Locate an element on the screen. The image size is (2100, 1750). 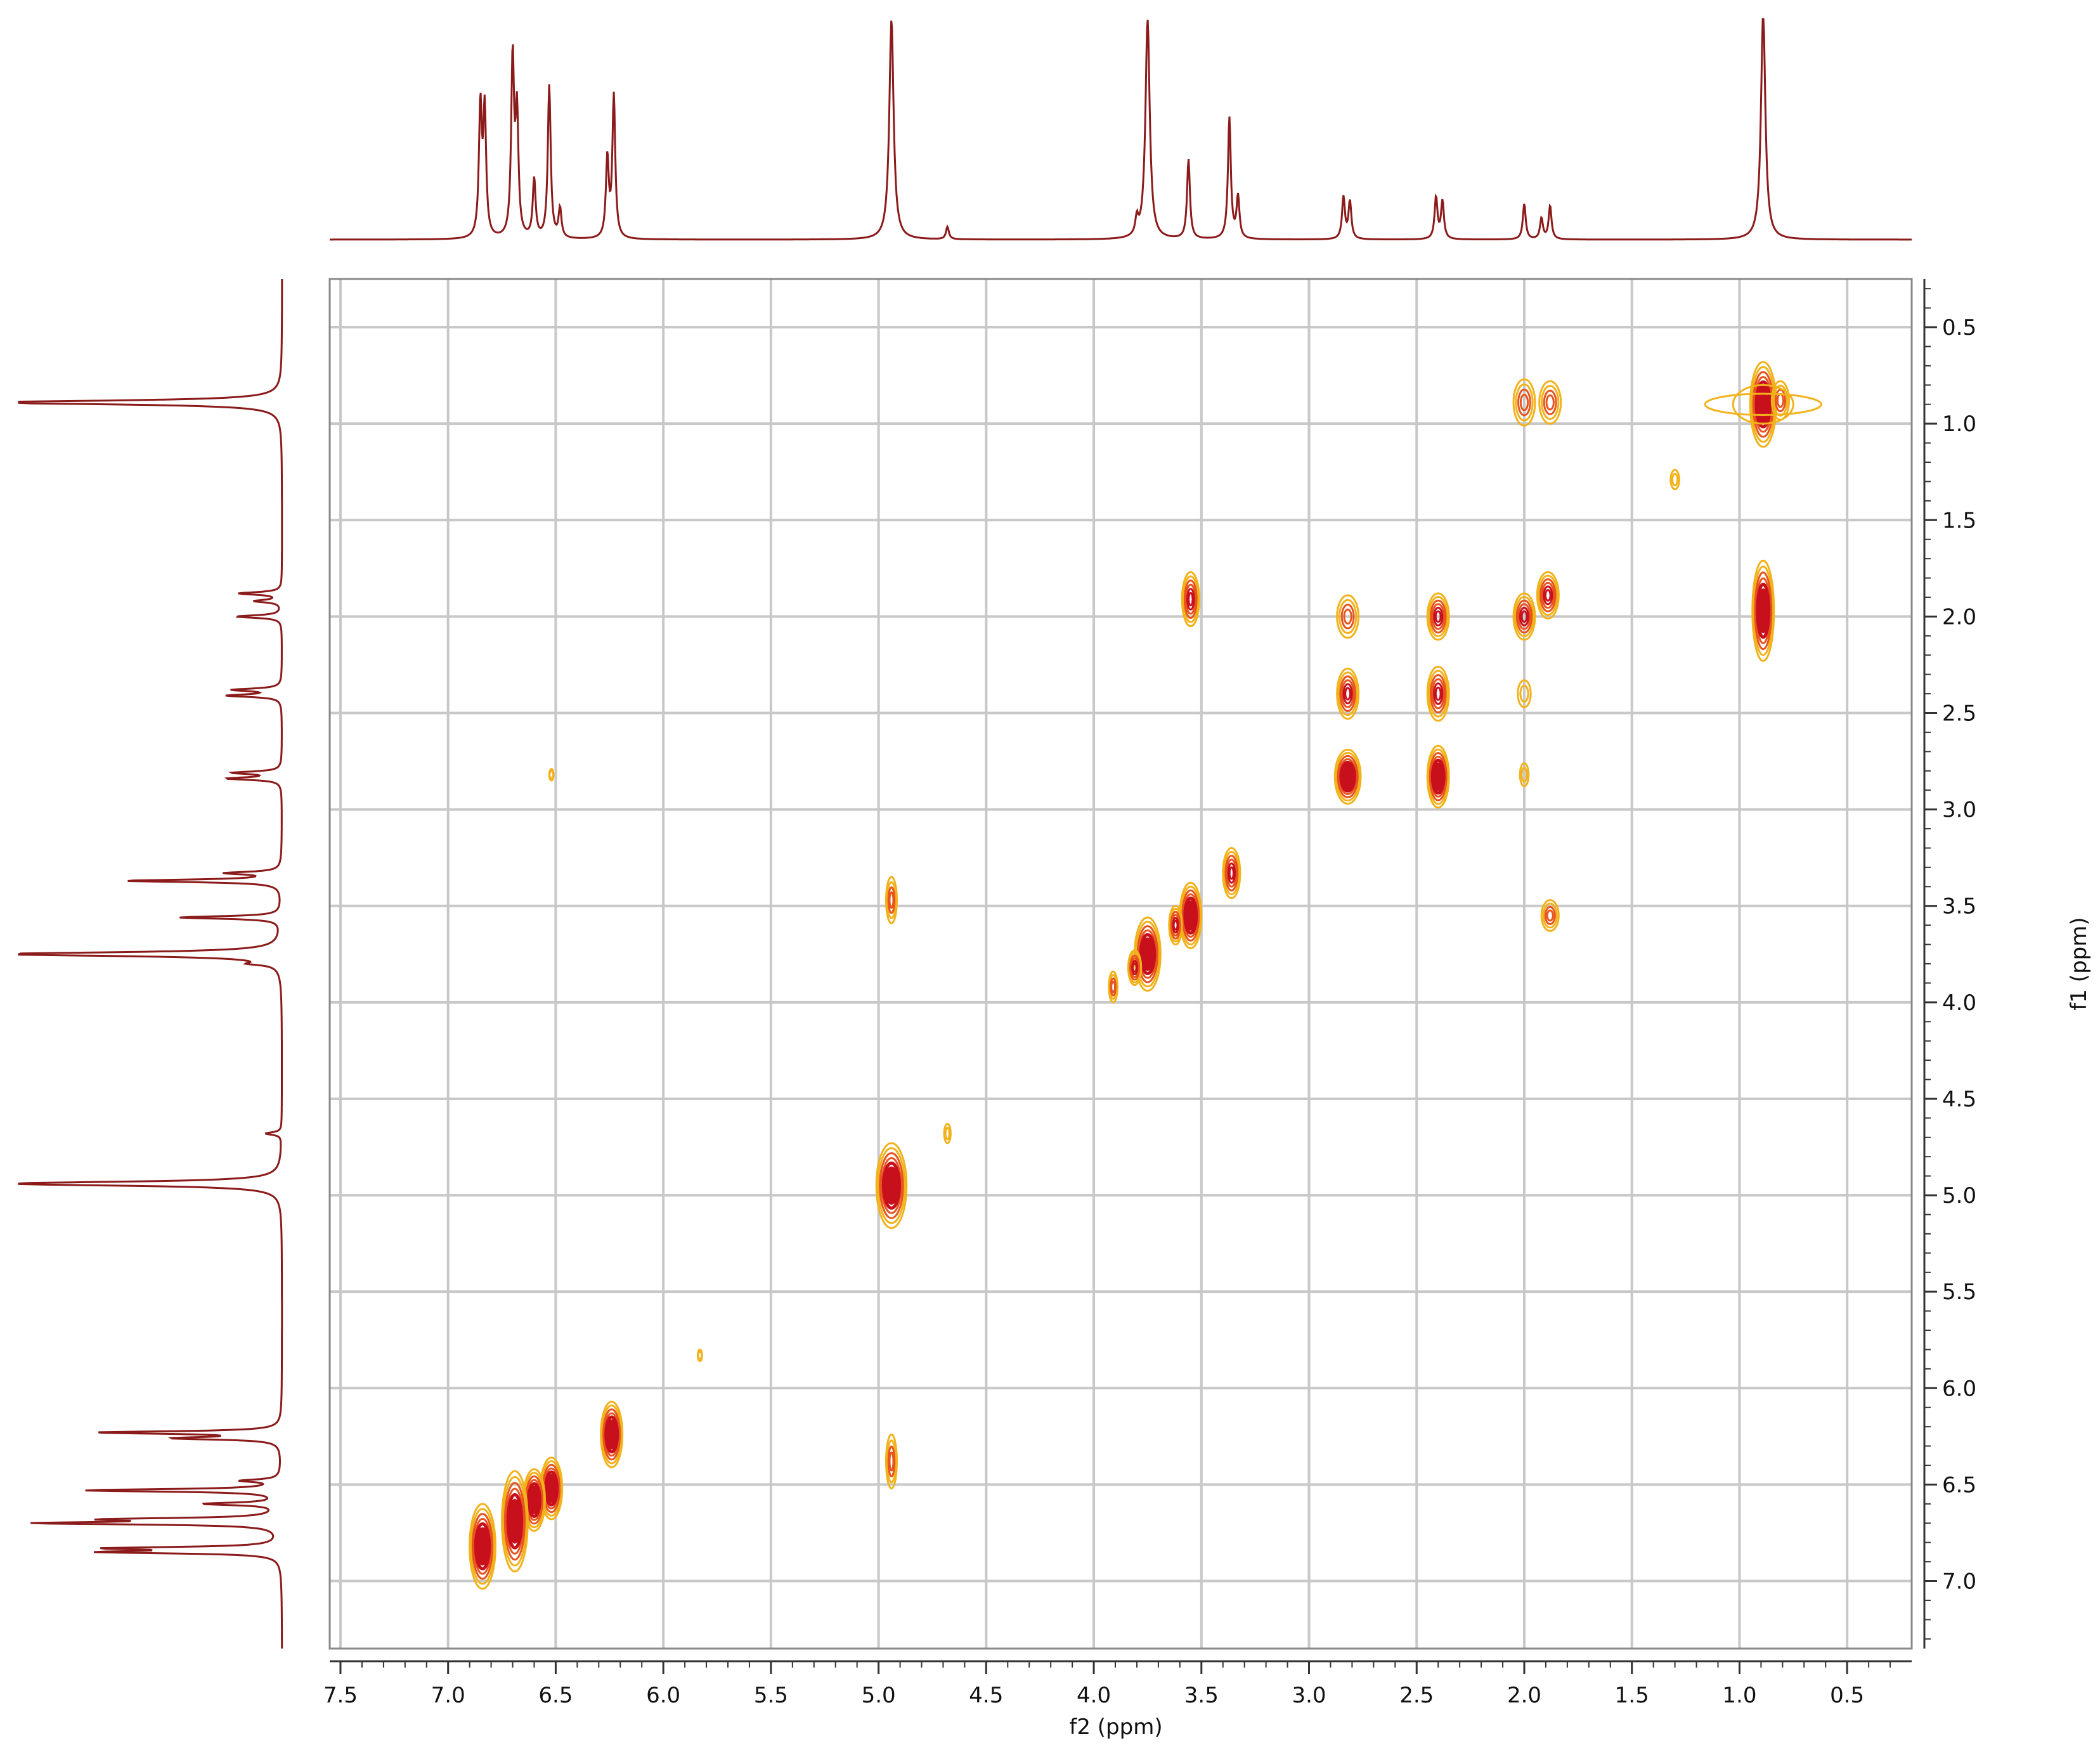
contour-wing is located at coordinates (1763, 404).